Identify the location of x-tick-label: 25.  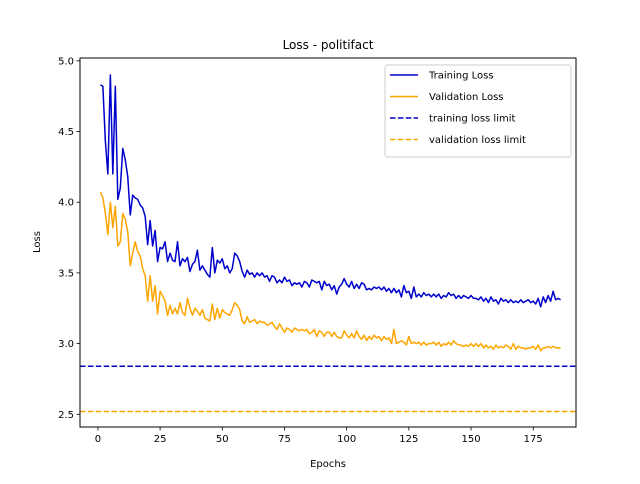
(160, 439).